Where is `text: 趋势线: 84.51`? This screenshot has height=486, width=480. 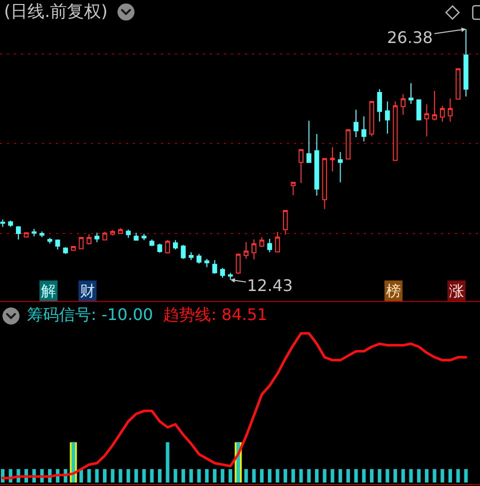
text: 趋势线: 84.51 is located at coordinates (215, 315).